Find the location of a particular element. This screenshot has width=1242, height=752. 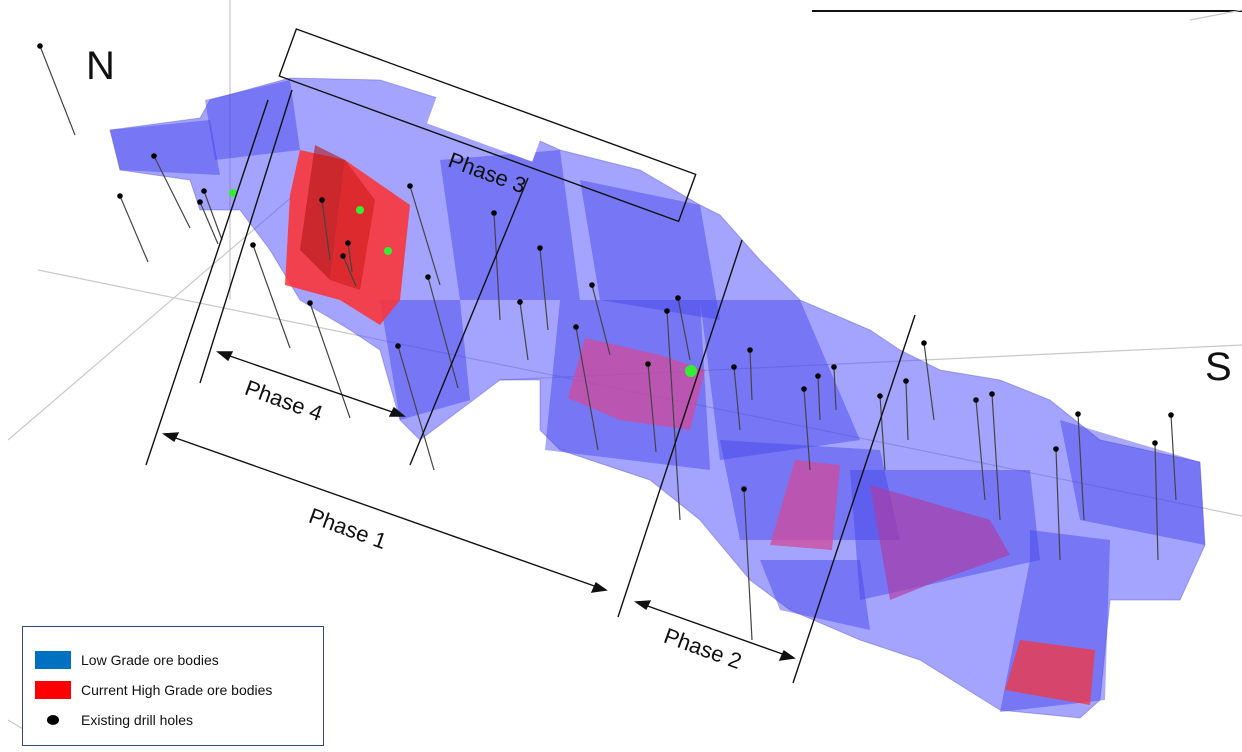

high-grade-swatch is located at coordinates (53, 690).